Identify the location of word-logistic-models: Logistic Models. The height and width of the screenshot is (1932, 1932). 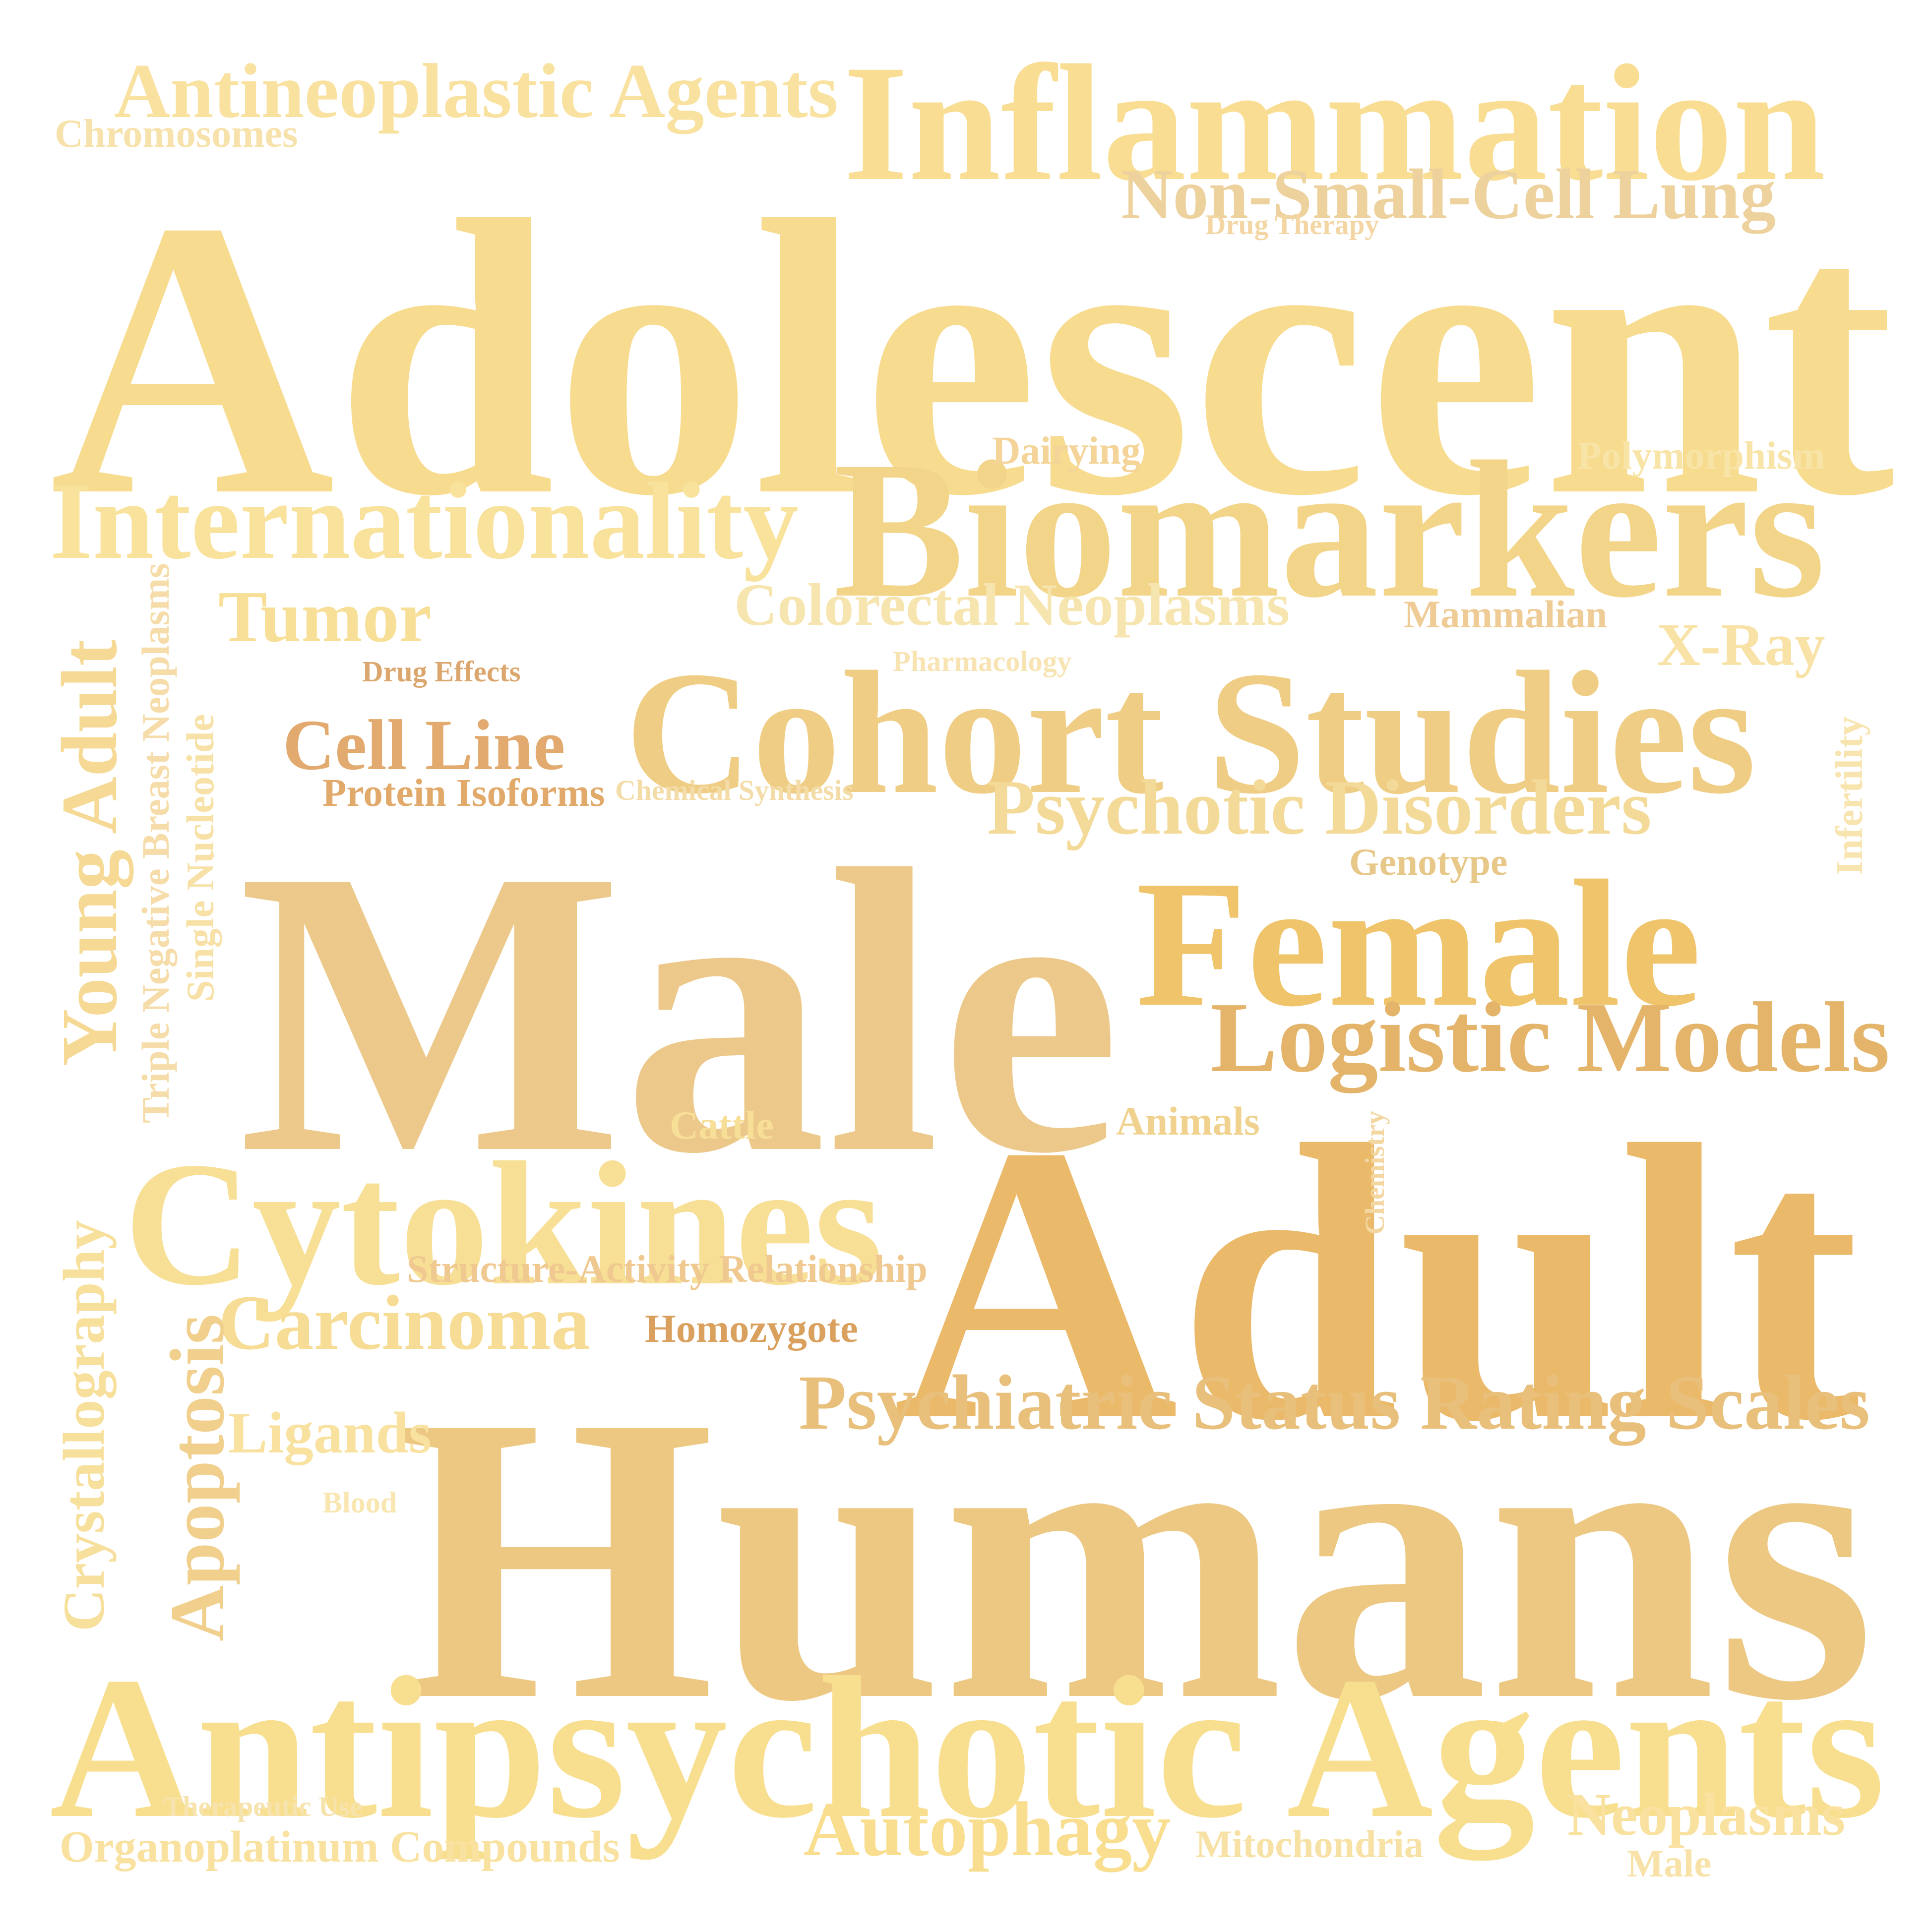
(1550, 1037).